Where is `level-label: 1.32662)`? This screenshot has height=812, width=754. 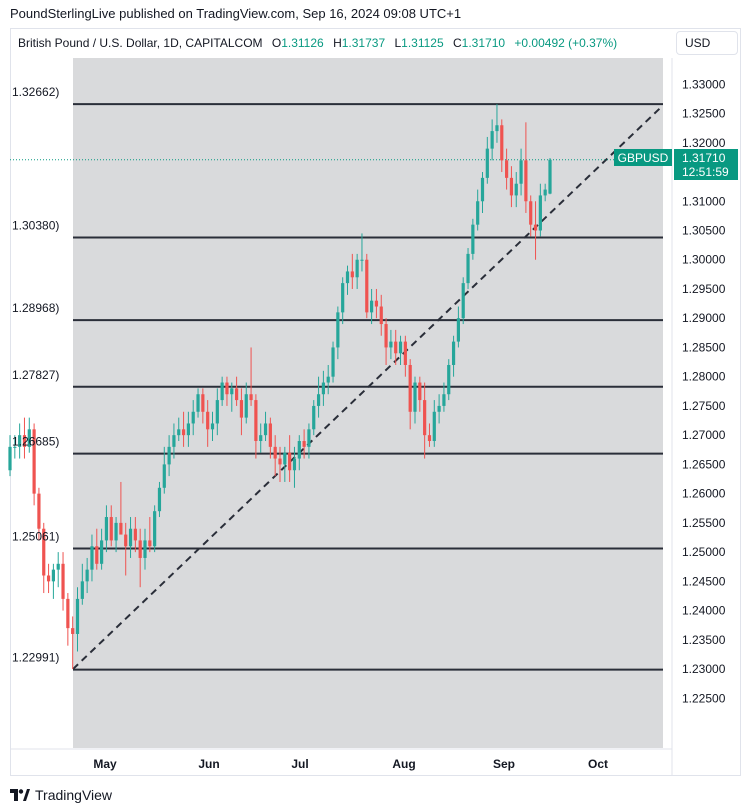
level-label: 1.32662) is located at coordinates (35, 92).